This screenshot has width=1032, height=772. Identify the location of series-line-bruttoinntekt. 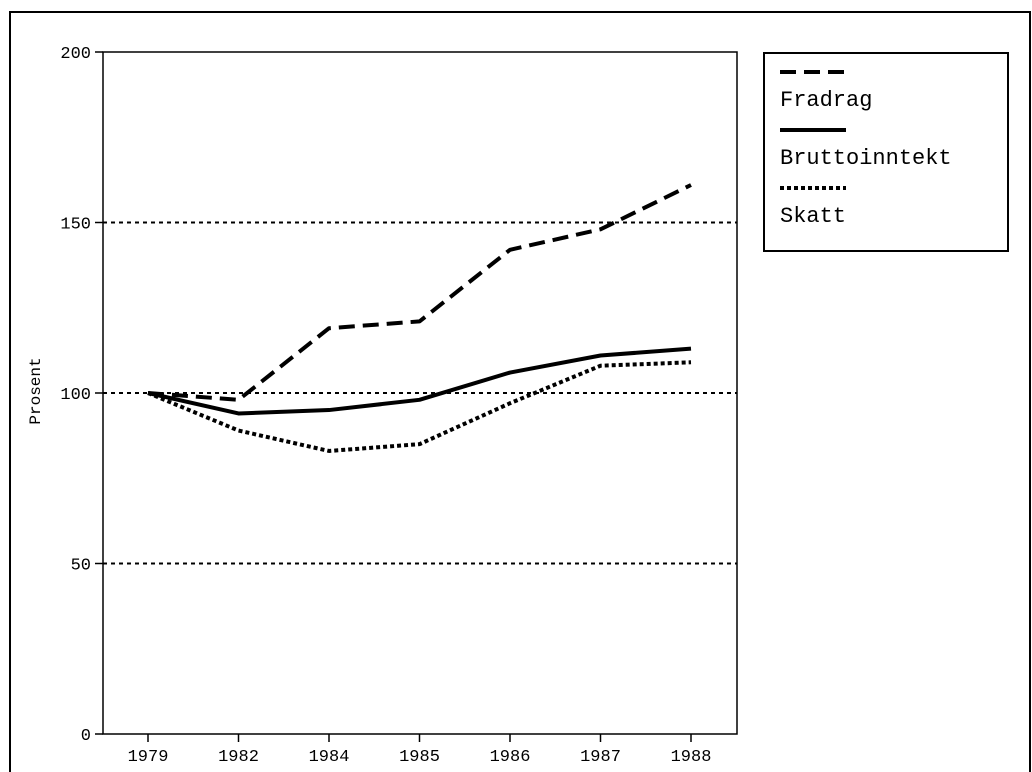
(419, 381).